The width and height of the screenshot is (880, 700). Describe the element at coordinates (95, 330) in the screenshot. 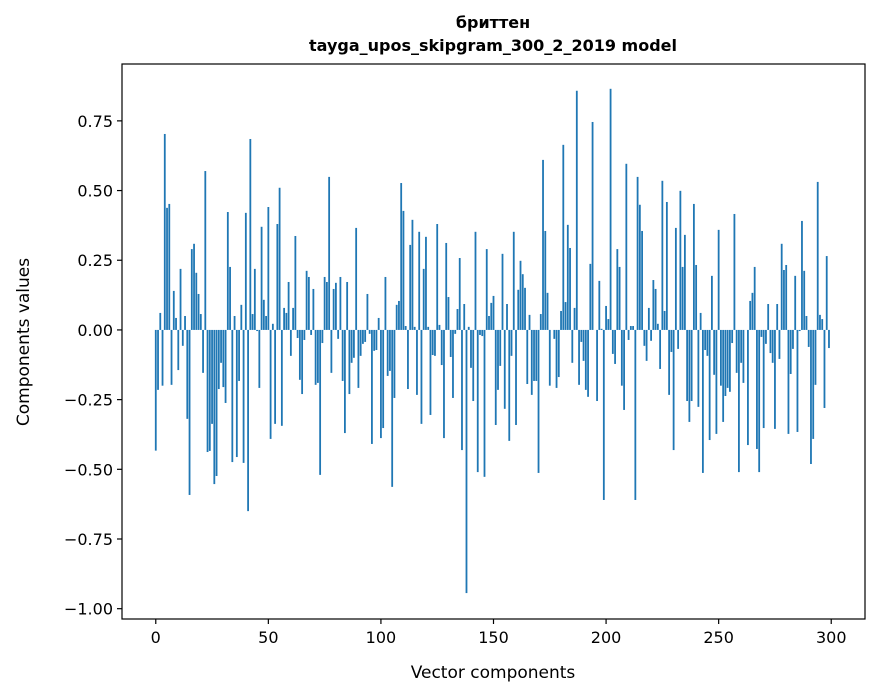

I see `y-tick-label: 0.00` at that location.